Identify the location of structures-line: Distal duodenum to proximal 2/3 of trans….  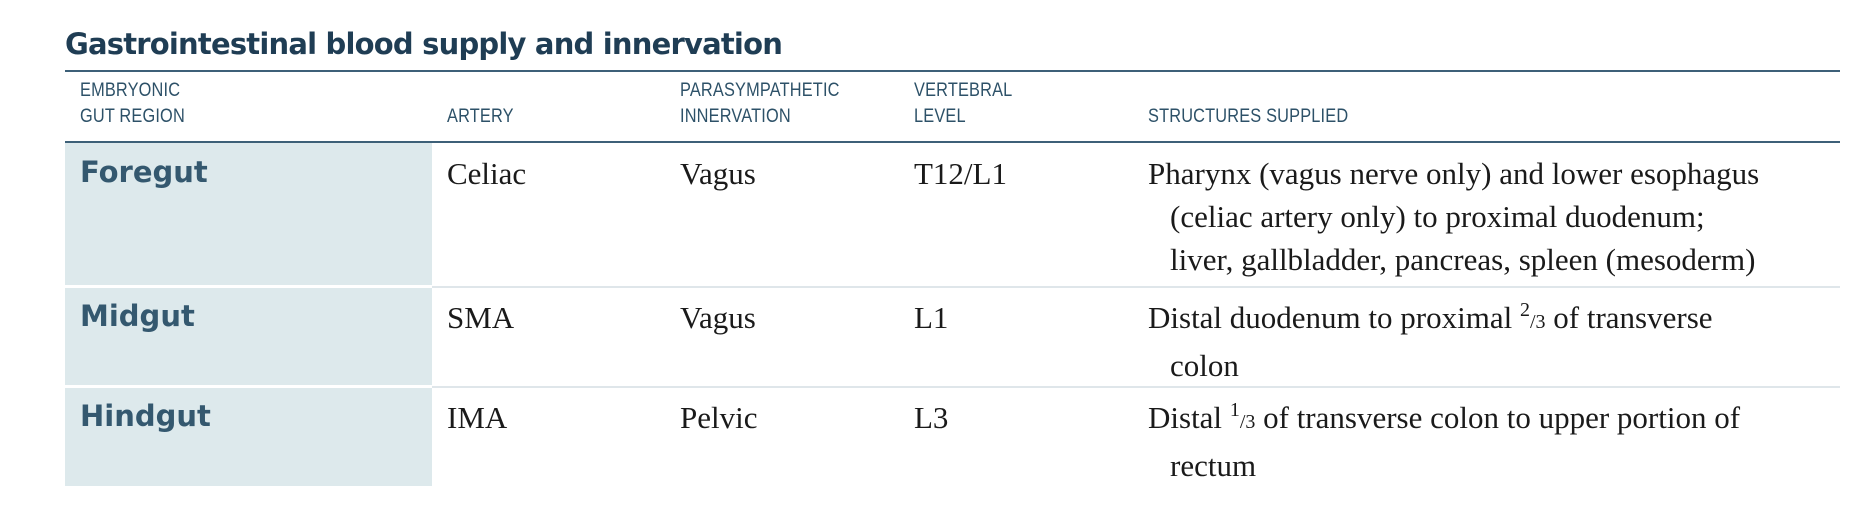
(1493, 320).